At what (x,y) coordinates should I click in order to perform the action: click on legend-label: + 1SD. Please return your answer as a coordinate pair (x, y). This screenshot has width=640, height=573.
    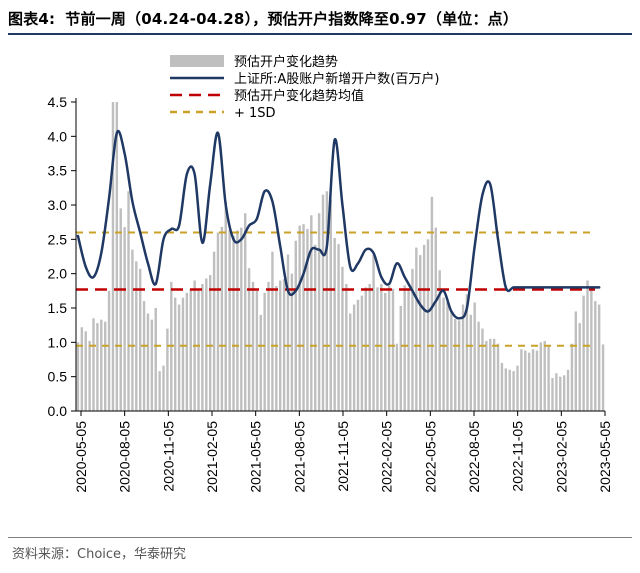
    Looking at the image, I should click on (255, 113).